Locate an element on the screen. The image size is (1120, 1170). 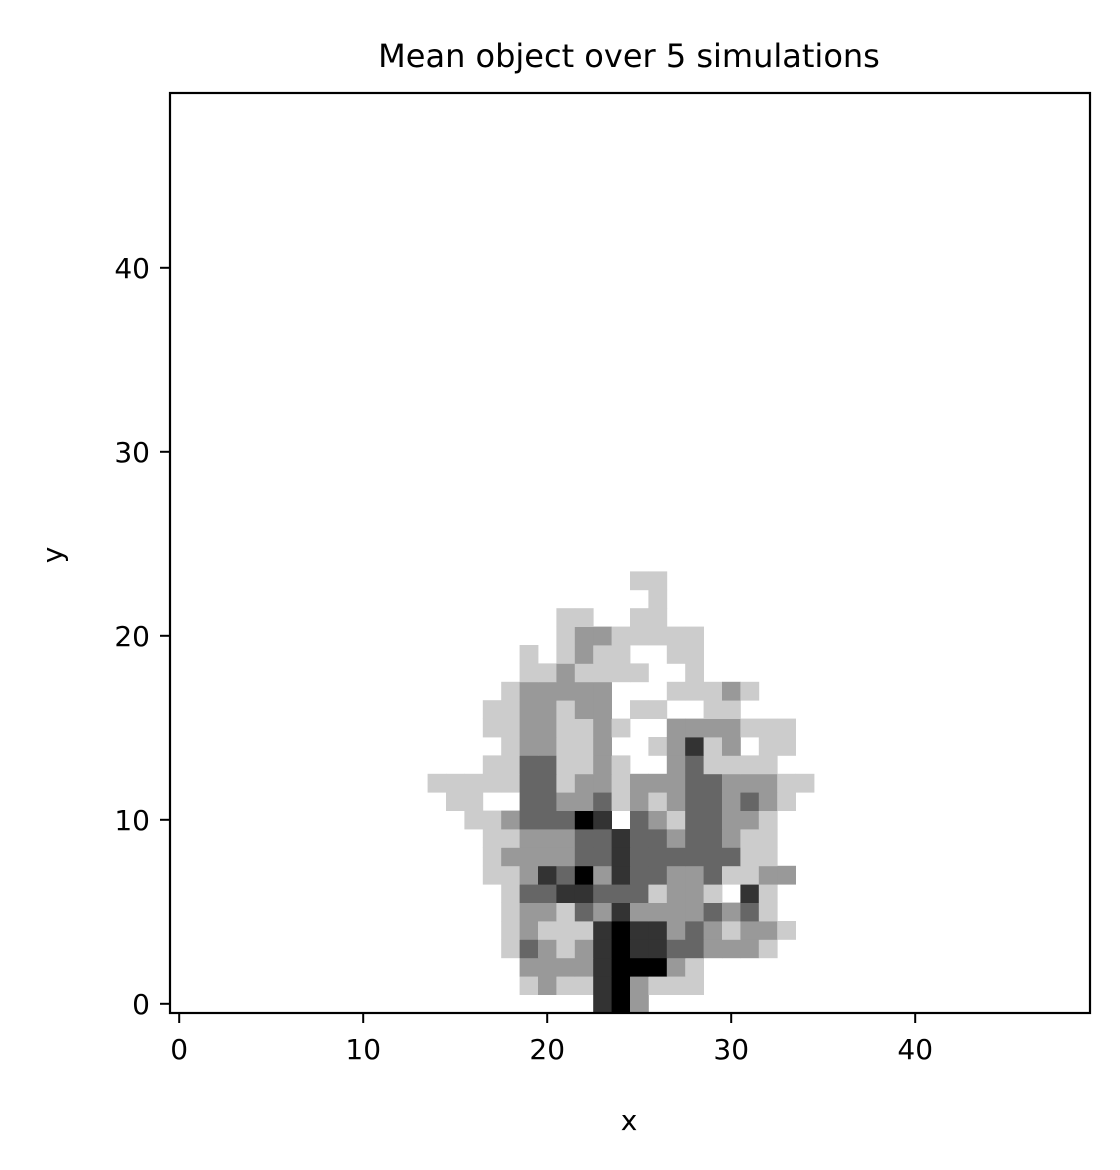
y-axis: 0 10 20 30 40 is located at coordinates (142, 636).